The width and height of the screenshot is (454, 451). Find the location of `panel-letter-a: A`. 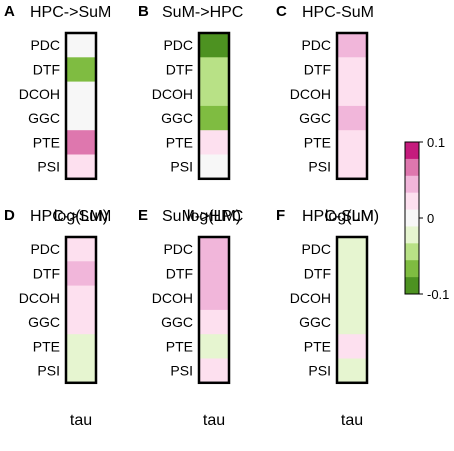

panel-letter-a: A is located at coordinates (9, 11).